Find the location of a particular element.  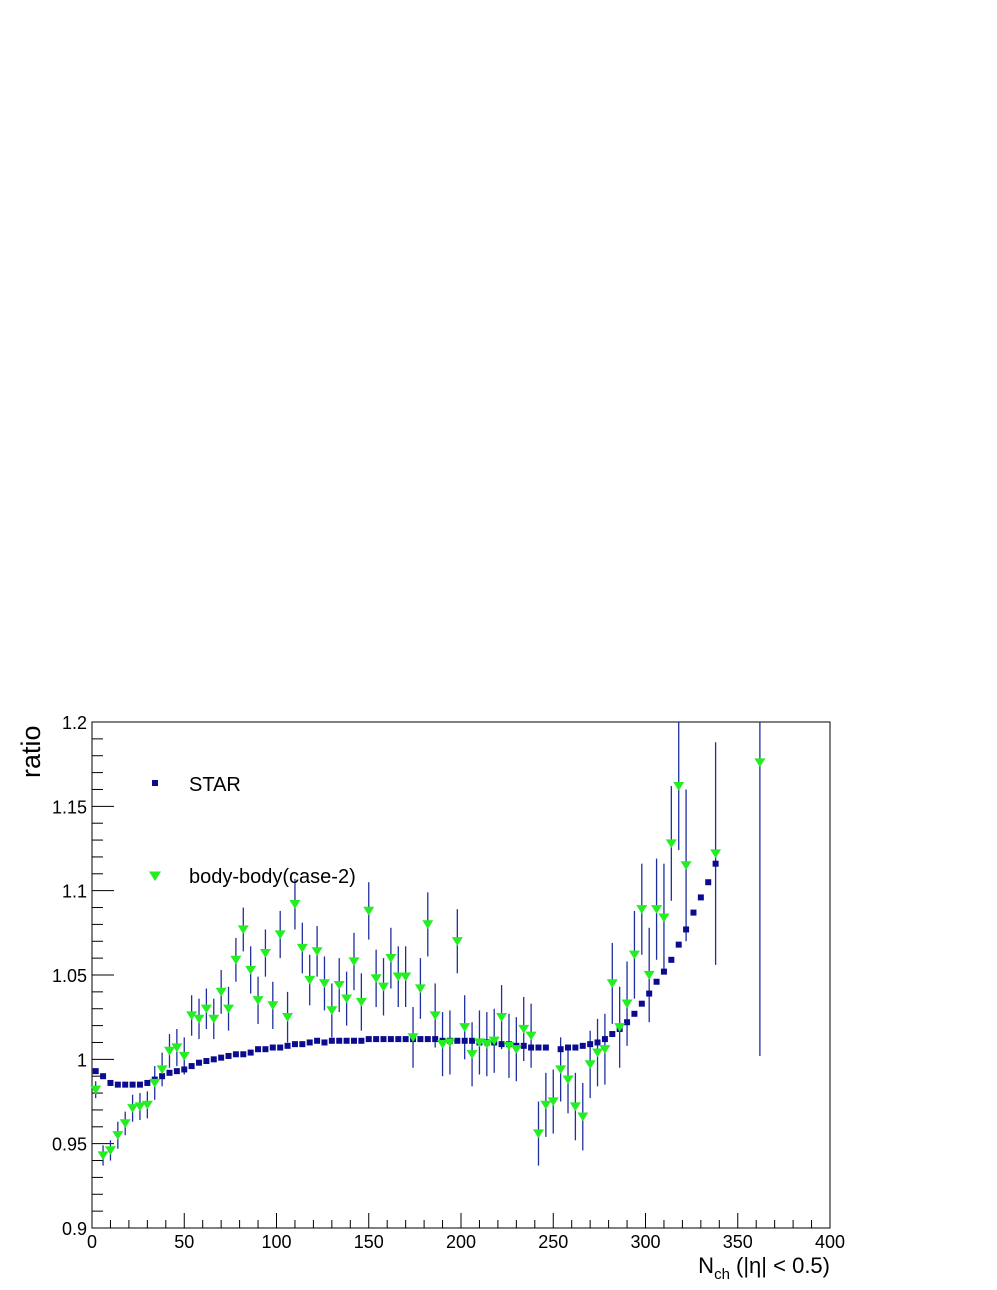

x-axis-label-sub: ch is located at coordinates (722, 1274).